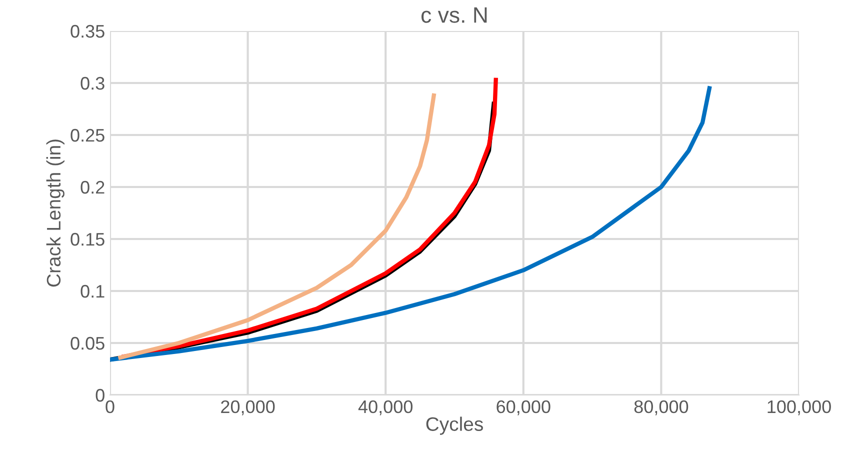 The width and height of the screenshot is (844, 457). I want to click on x-tick-label: 40,000, so click(385, 408).